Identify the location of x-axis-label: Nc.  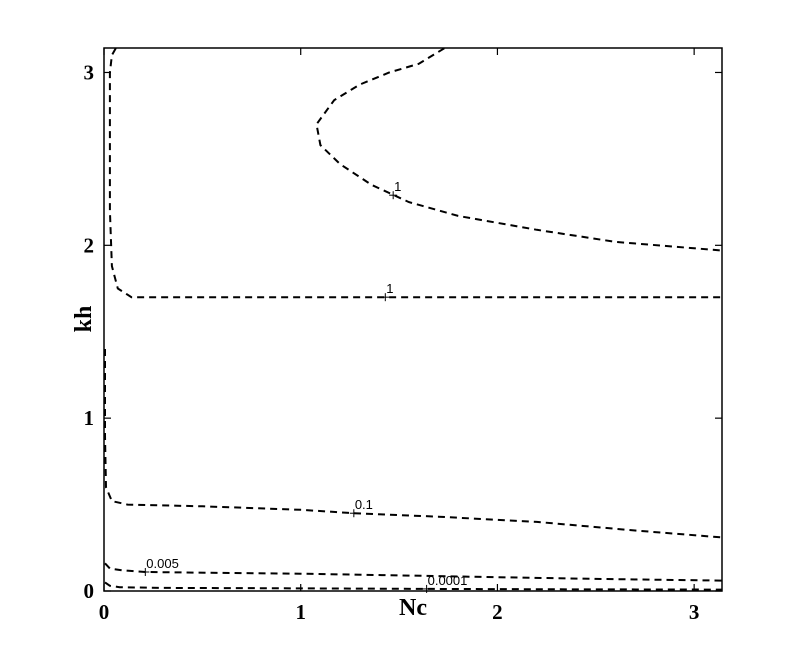
(413, 608).